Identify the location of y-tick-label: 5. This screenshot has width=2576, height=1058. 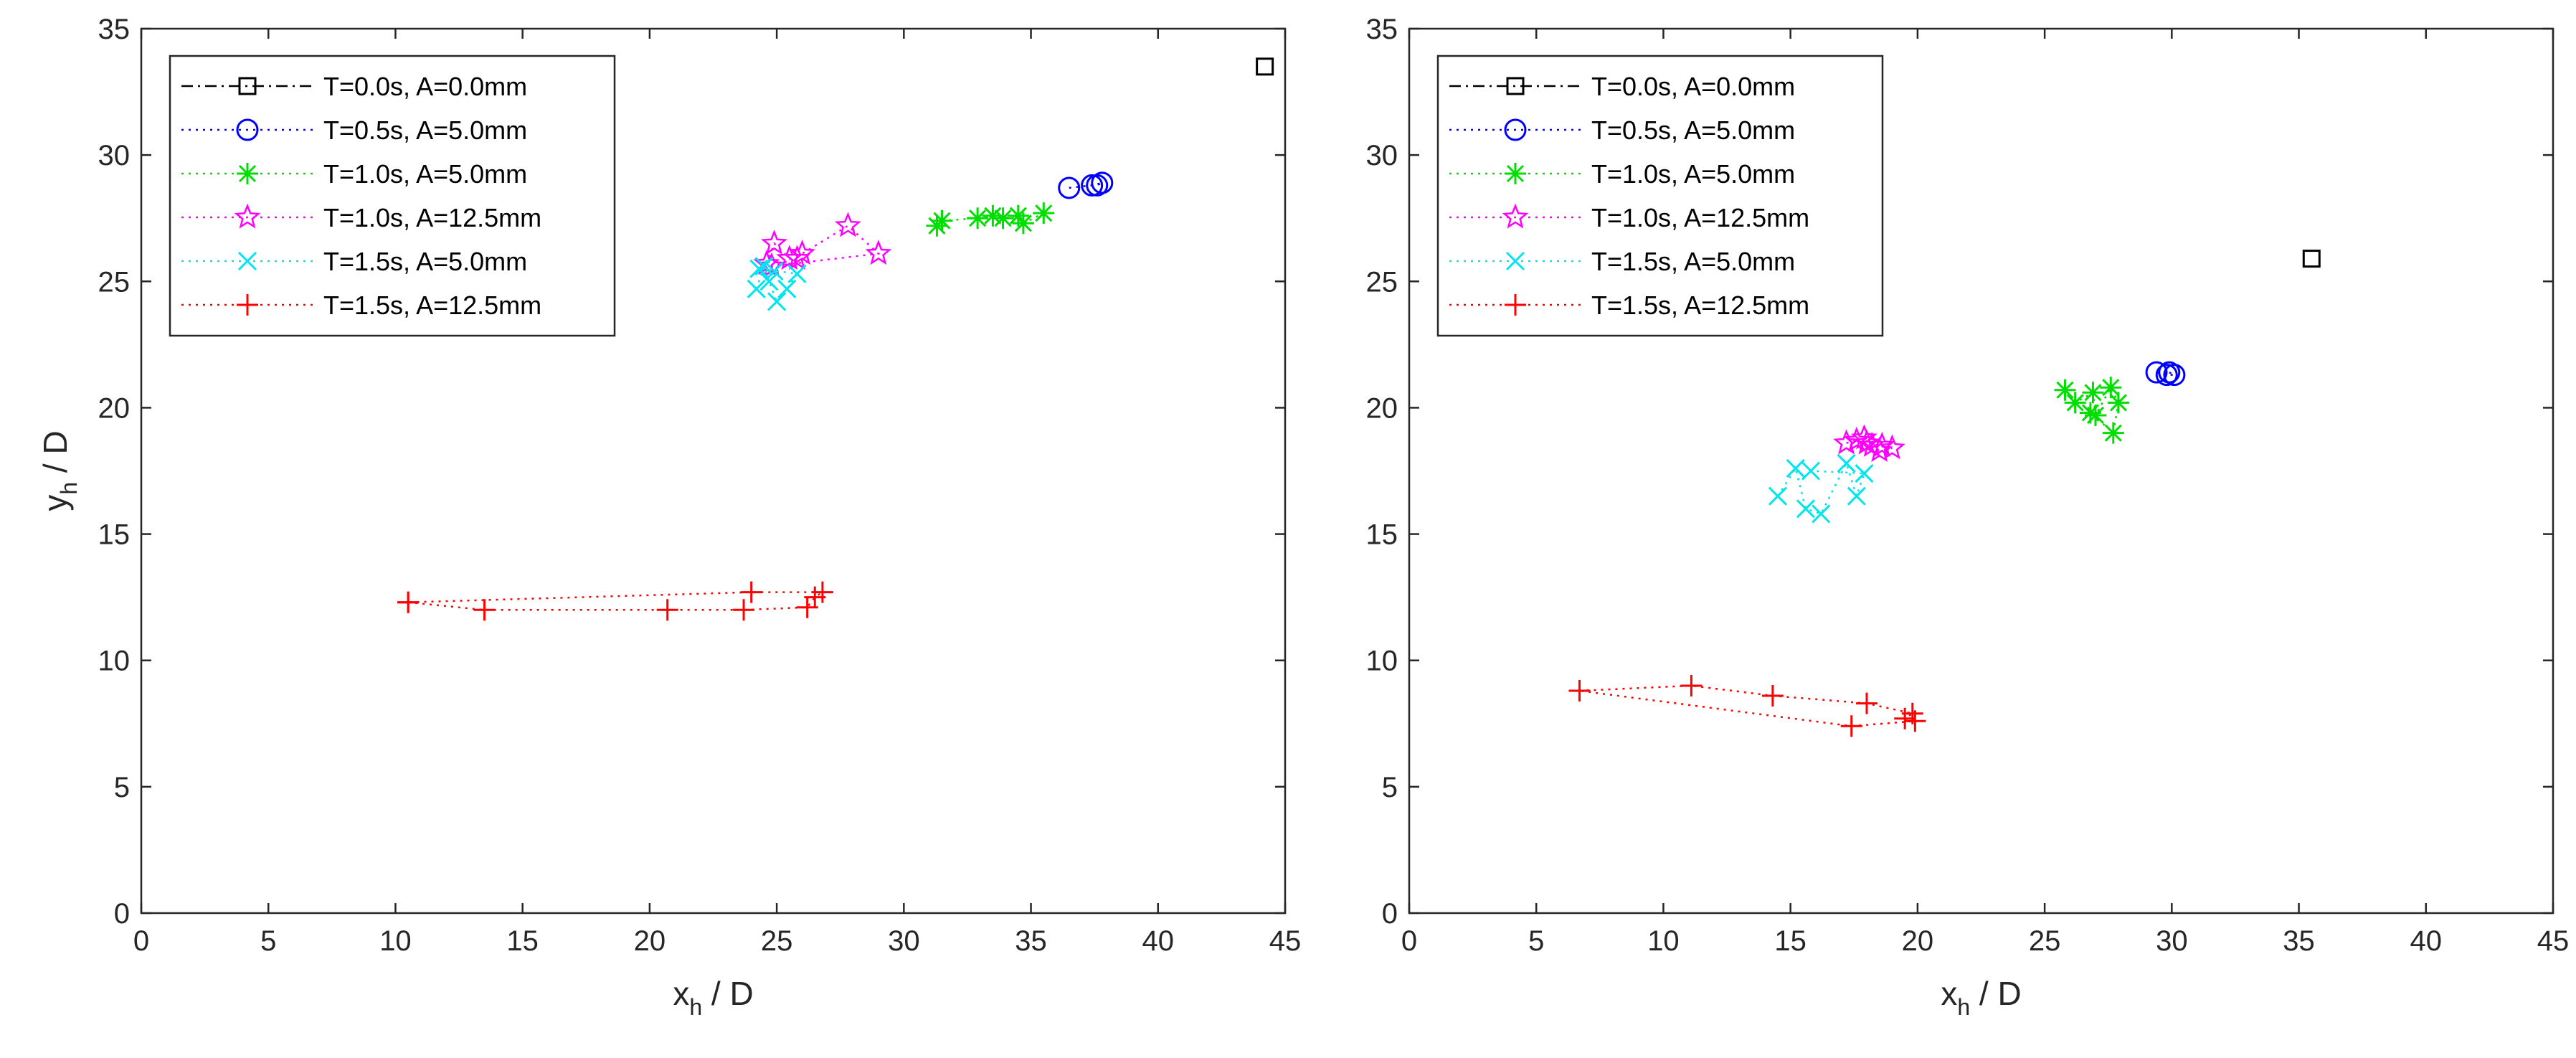
(122, 788).